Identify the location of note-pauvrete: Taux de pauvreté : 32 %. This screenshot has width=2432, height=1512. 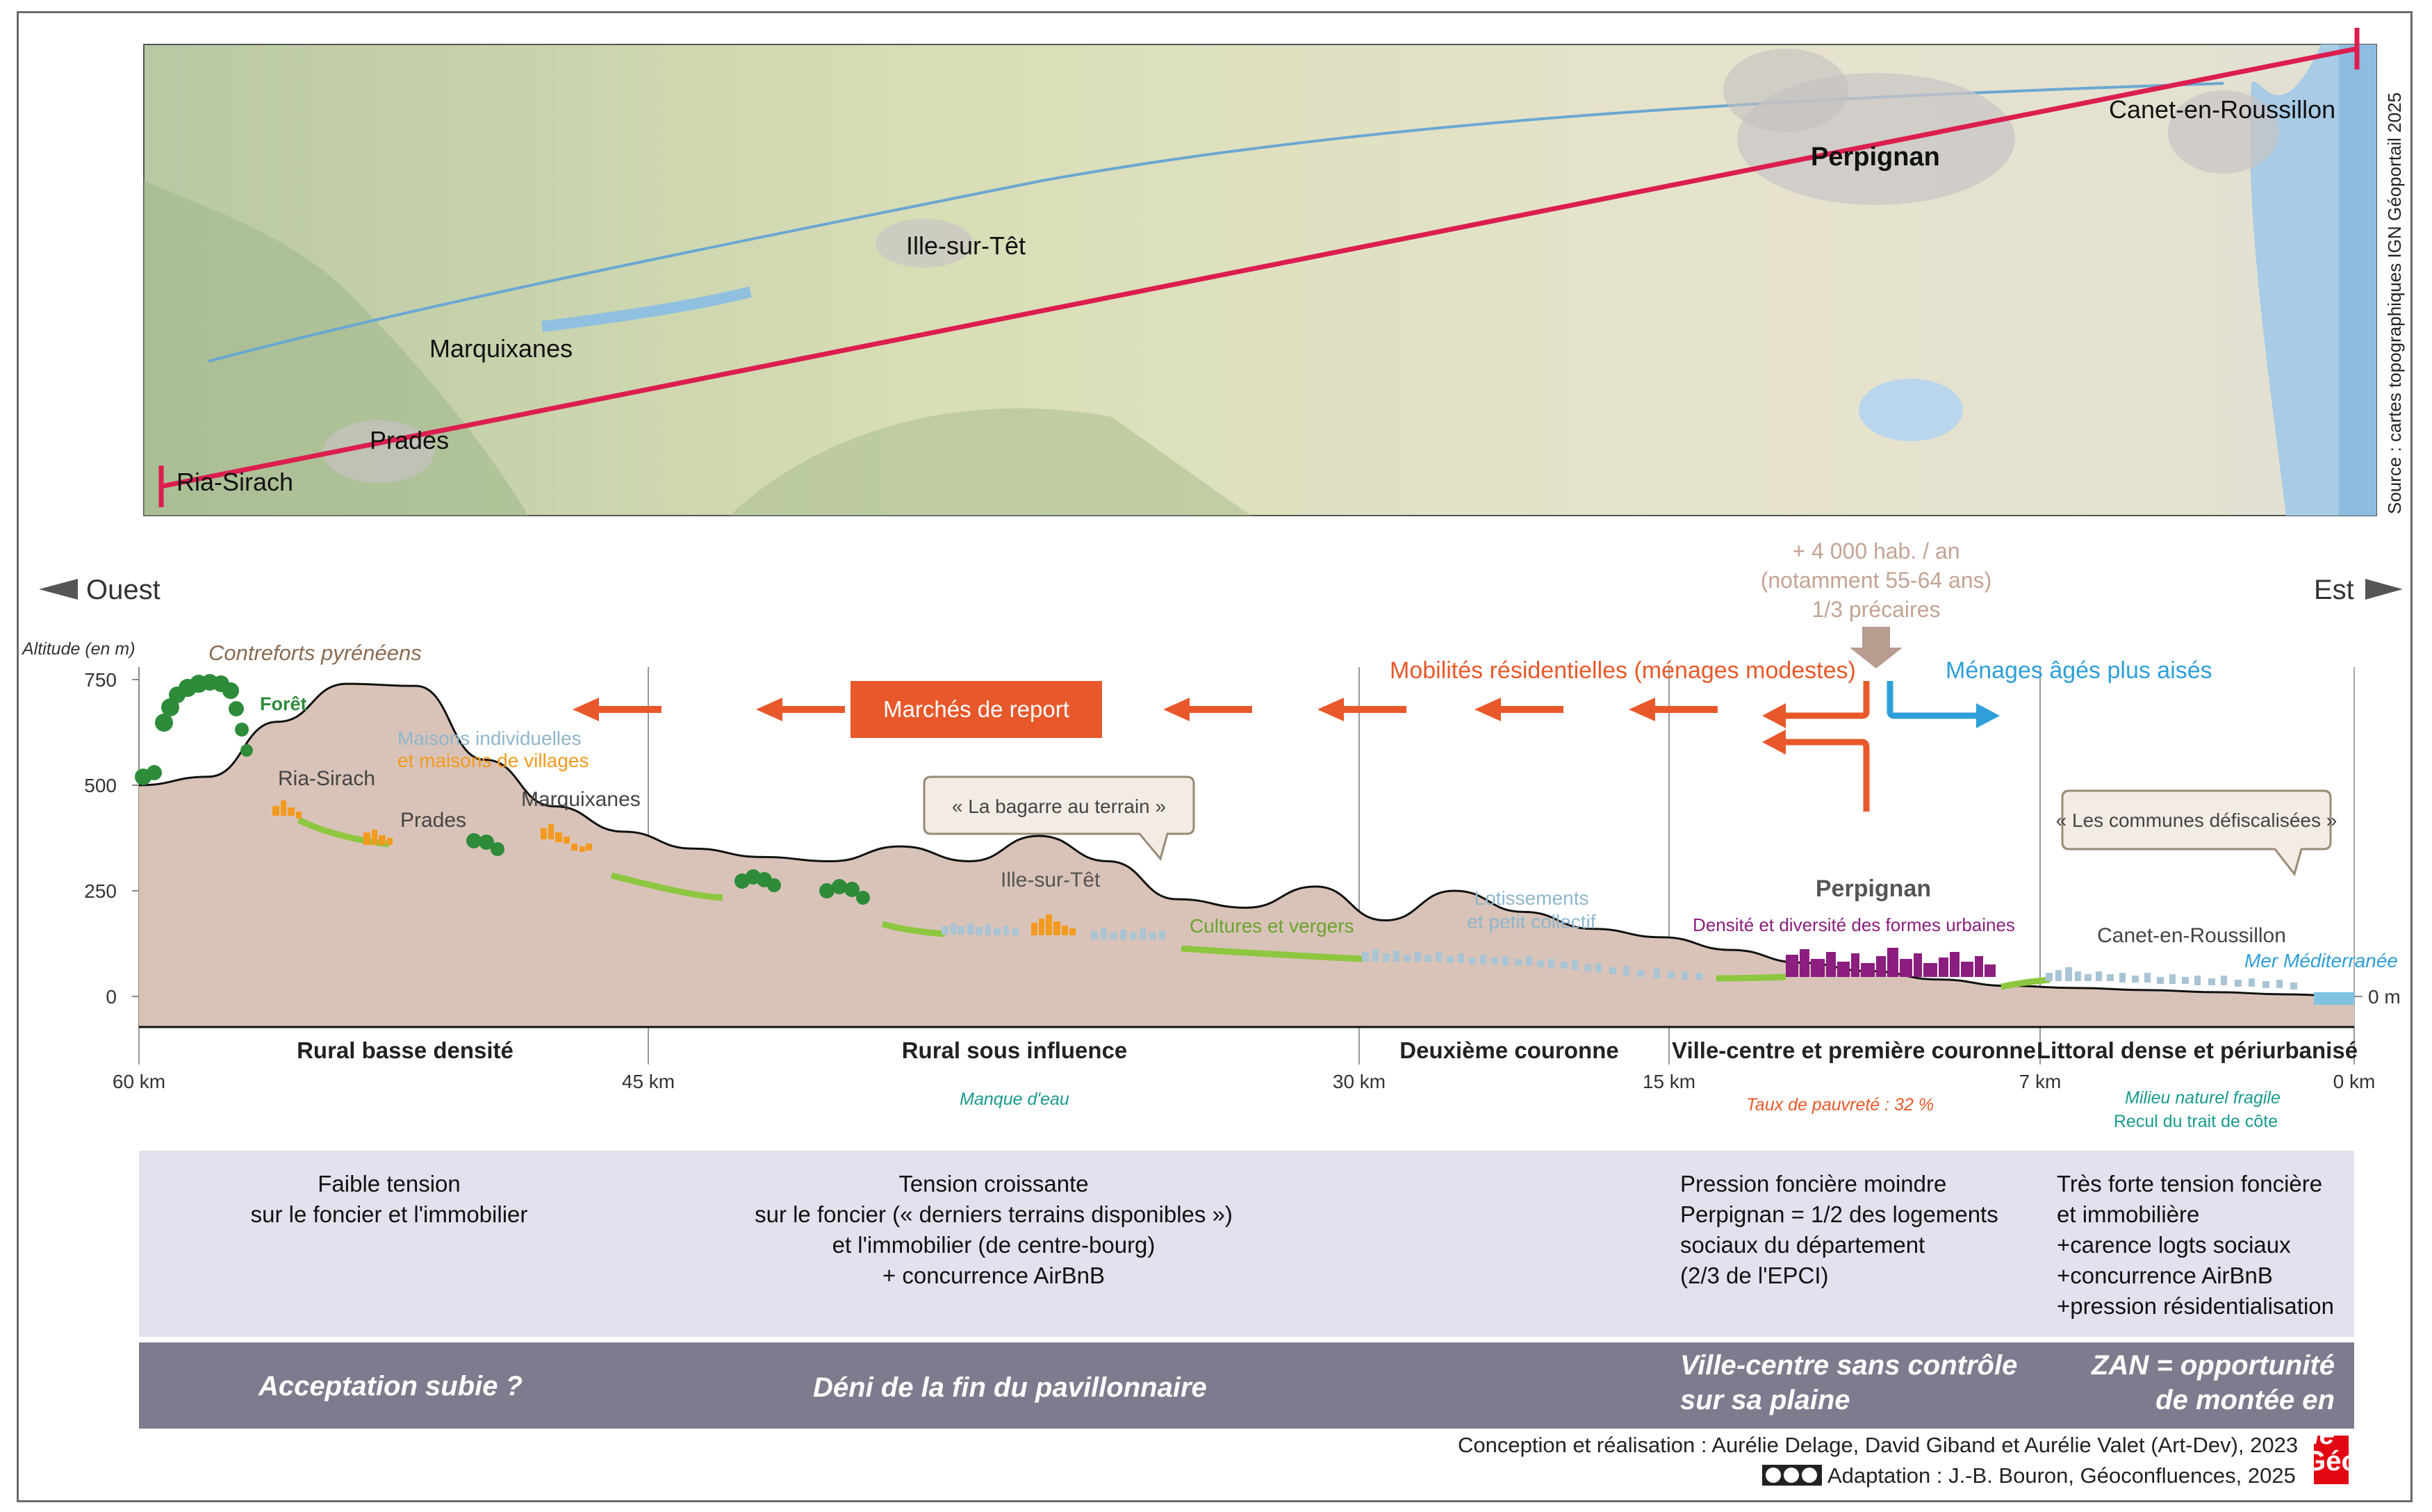
(1840, 1105).